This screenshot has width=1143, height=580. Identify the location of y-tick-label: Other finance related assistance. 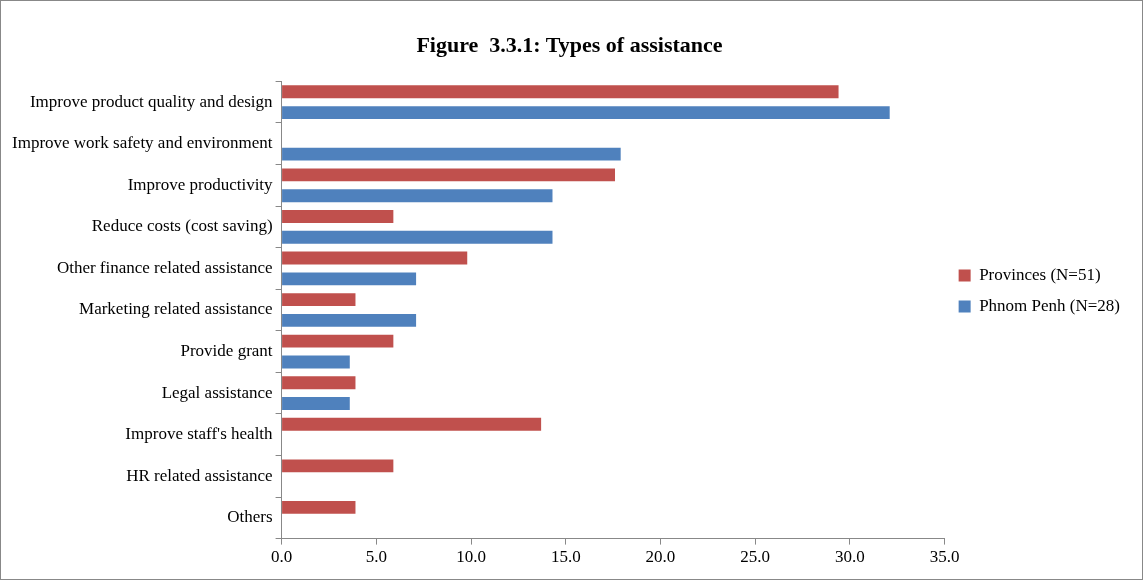
(164, 267).